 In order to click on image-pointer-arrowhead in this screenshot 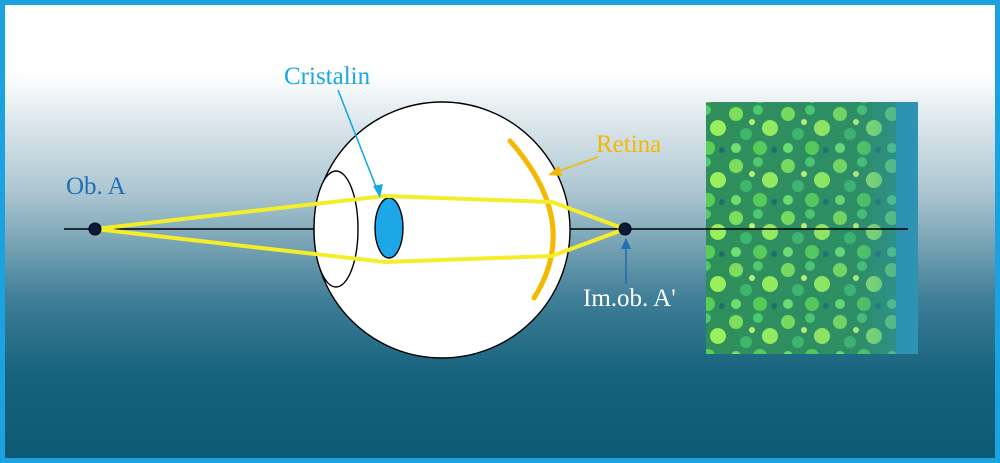, I will do `click(626, 243)`.